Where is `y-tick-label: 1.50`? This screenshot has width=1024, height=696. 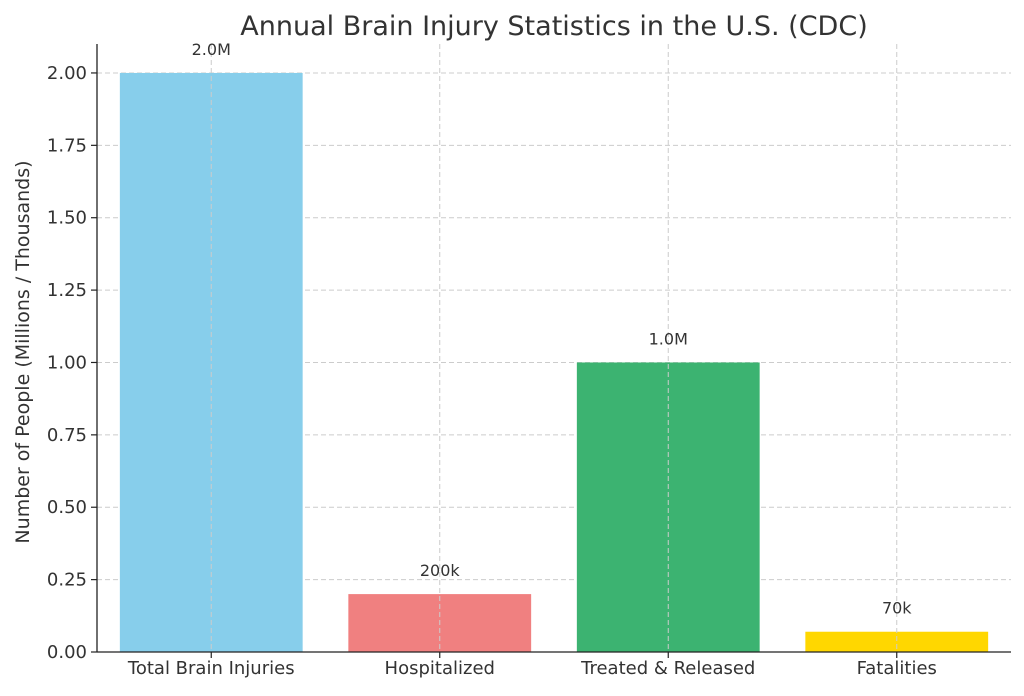
y-tick-label: 1.50 is located at coordinates (67, 218).